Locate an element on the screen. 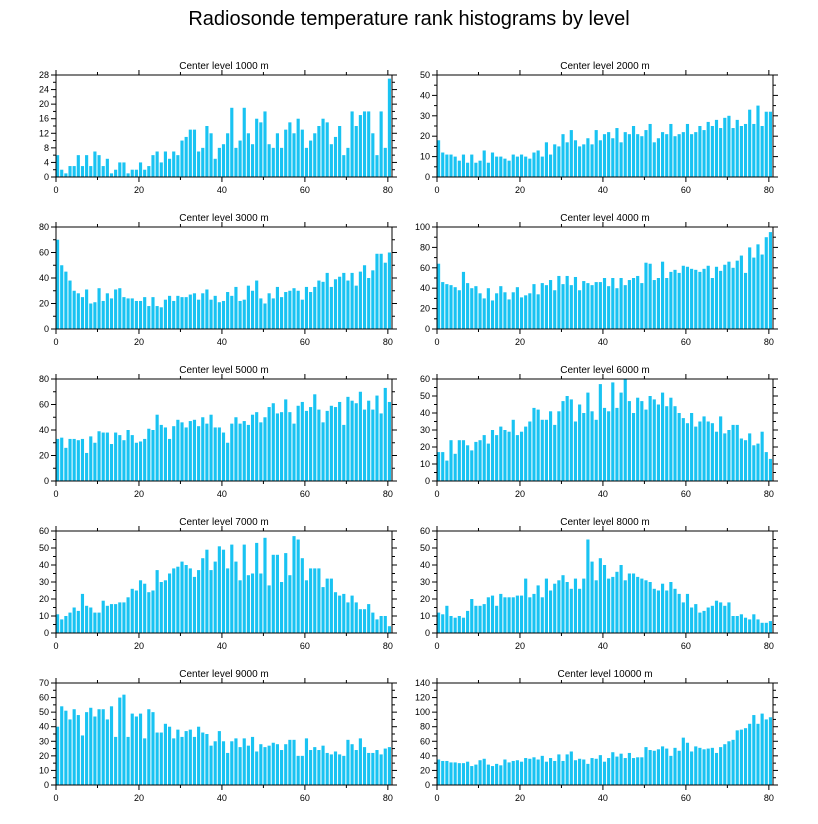 This screenshot has height=824, width=818. panel-6-ytick-label: 10 is located at coordinates (425, 464).